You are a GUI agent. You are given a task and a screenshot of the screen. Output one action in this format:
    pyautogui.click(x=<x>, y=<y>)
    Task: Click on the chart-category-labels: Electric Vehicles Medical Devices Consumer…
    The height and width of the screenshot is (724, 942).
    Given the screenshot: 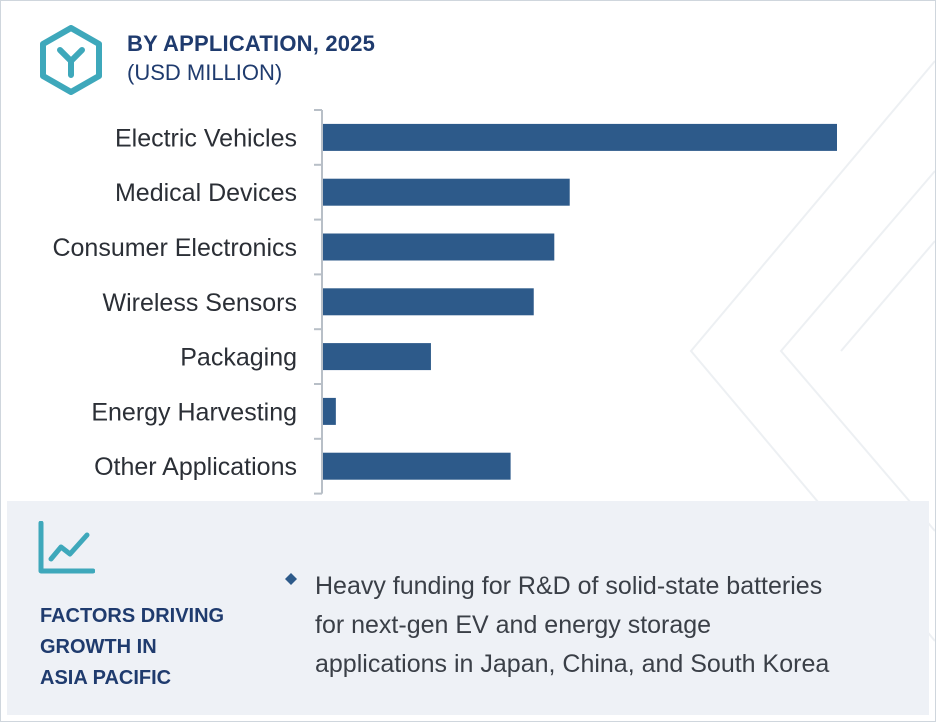 What is the action you would take?
    pyautogui.click(x=174, y=302)
    